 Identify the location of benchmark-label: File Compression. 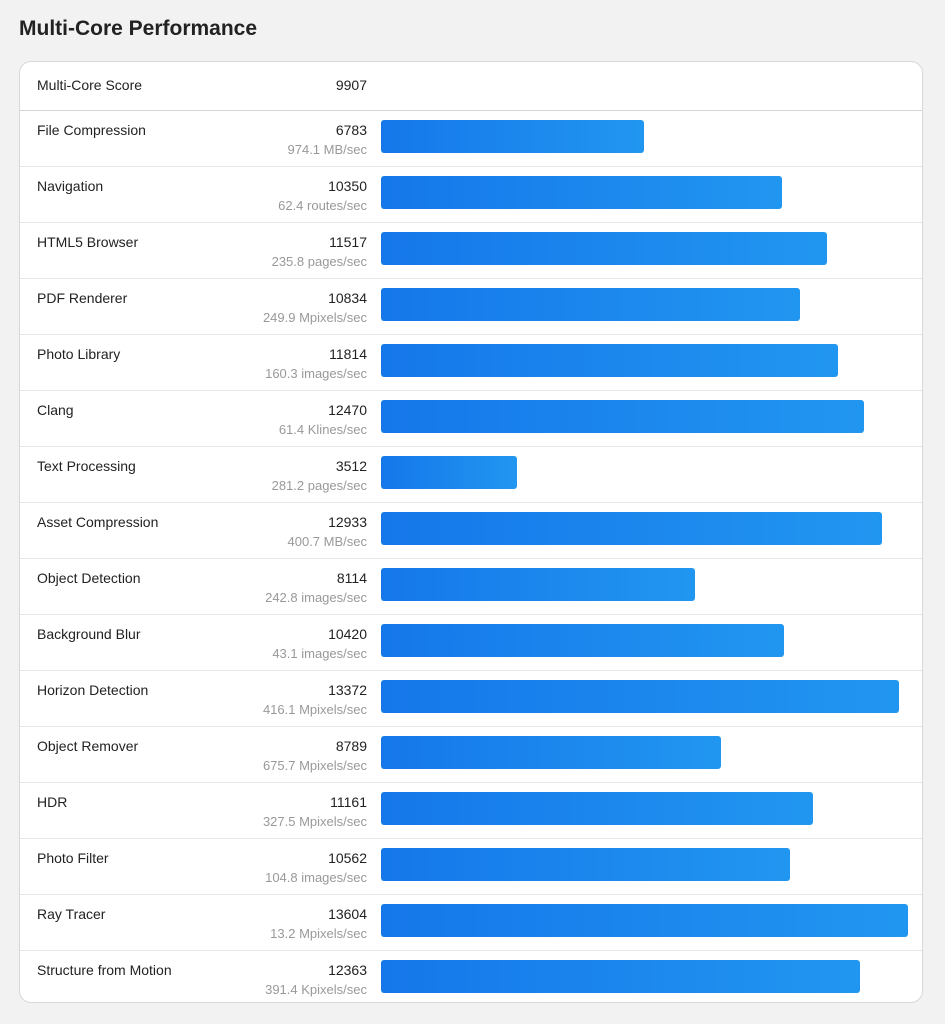
(91, 130).